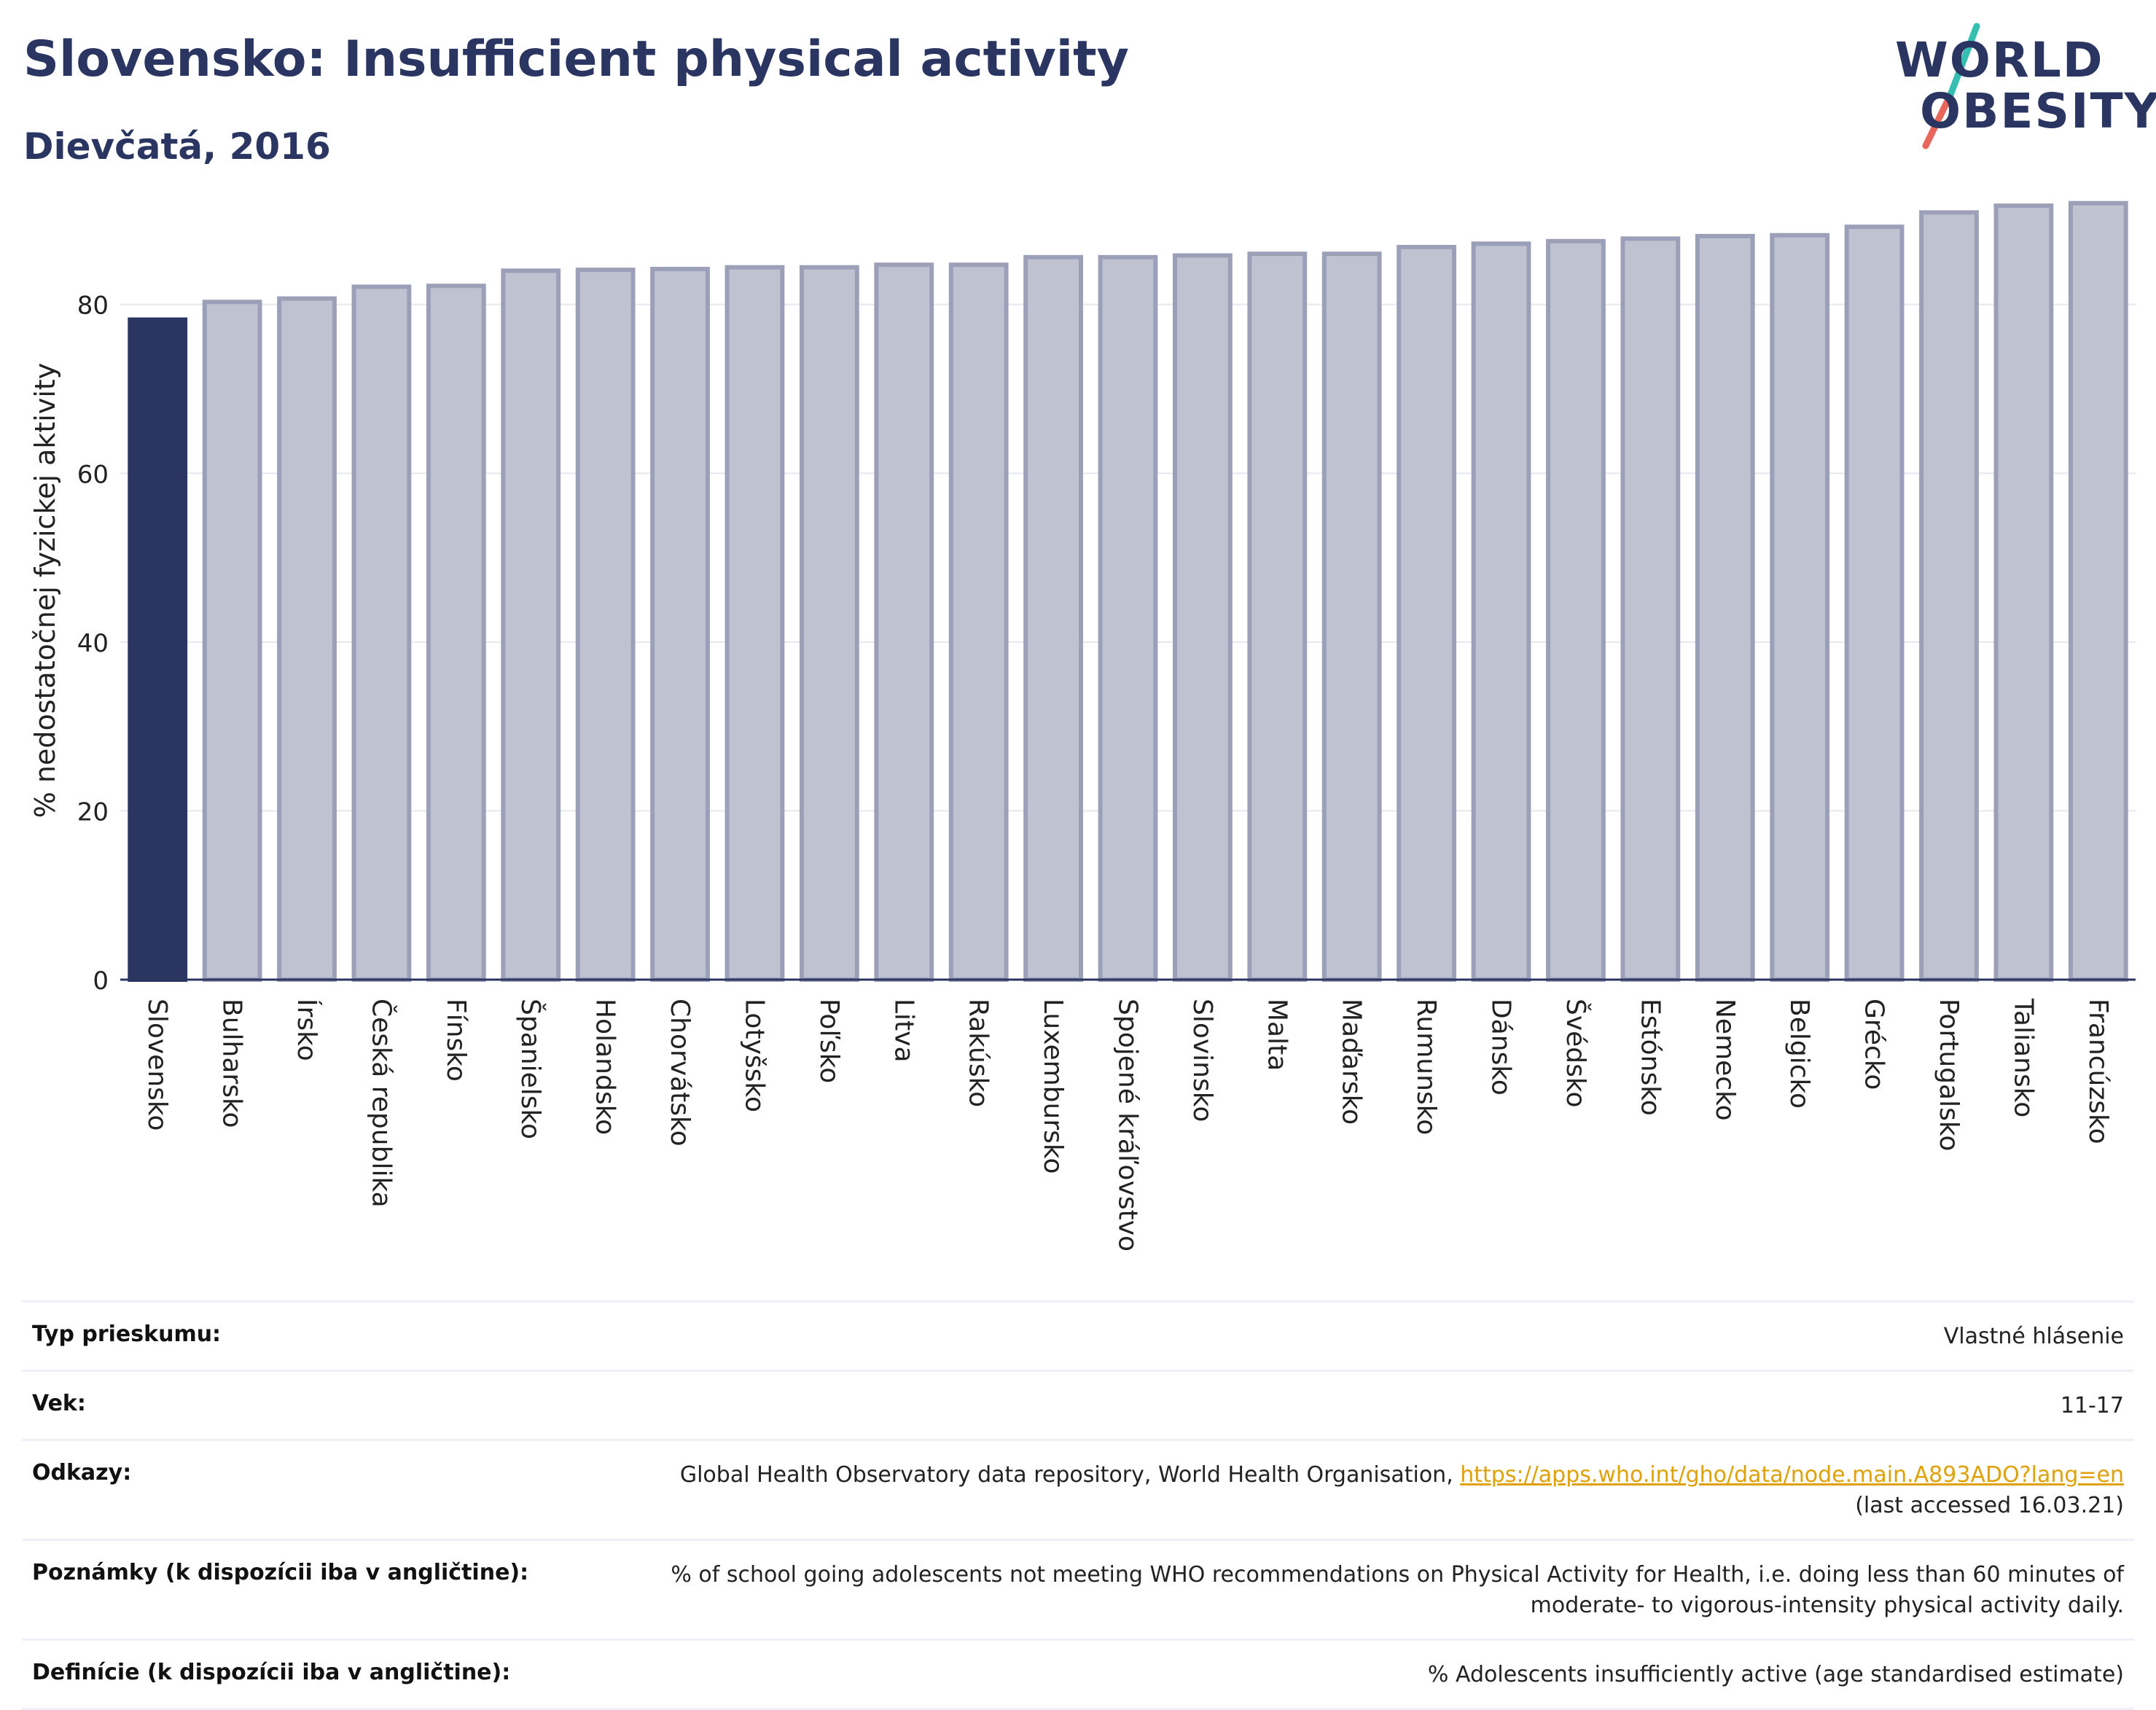  I want to click on world-obesity-logo: WORLD OBESITY, so click(2026, 87).